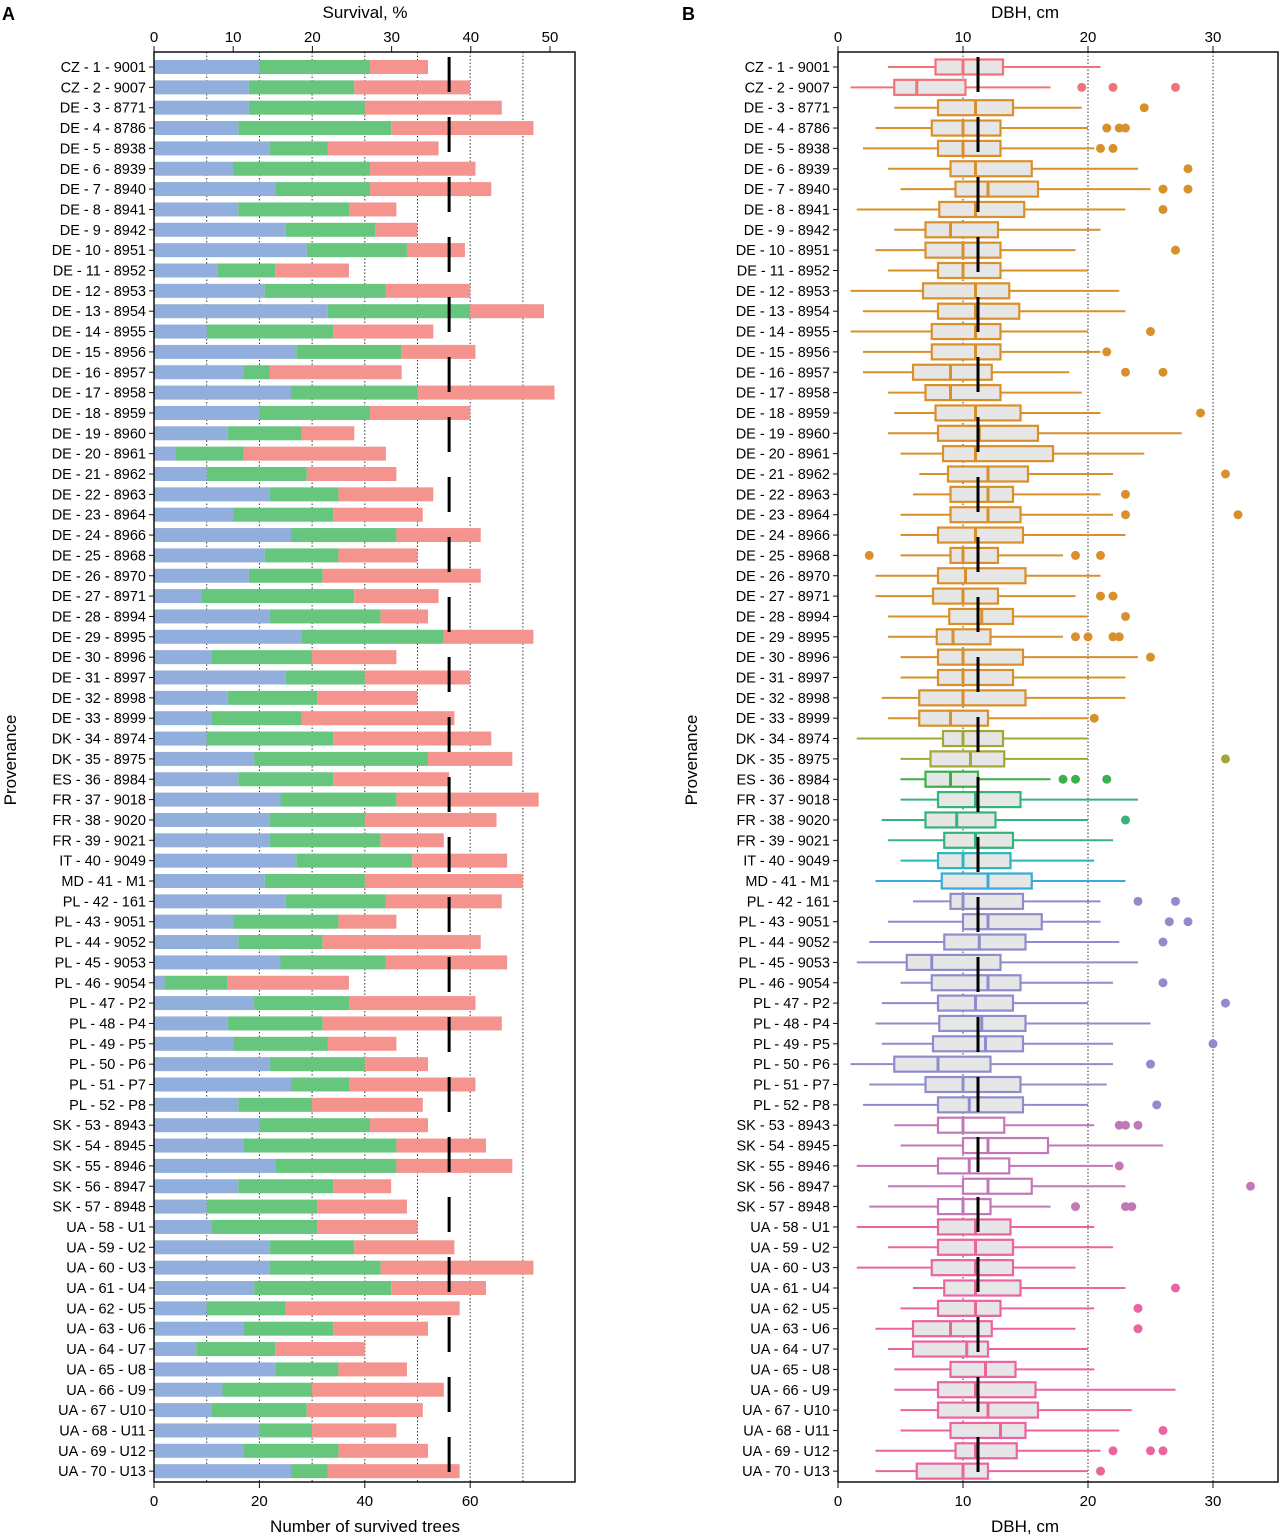  What do you see at coordinates (99, 353) in the screenshot?
I see `y-tick-label: DE - 15 - 8956` at bounding box center [99, 353].